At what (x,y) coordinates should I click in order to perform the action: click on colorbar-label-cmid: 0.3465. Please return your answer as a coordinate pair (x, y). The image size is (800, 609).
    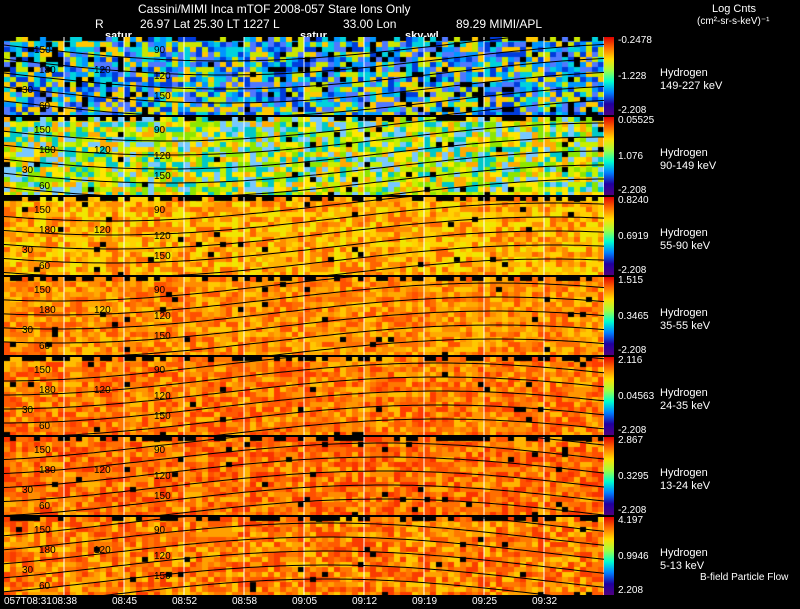
    Looking at the image, I should click on (633, 316).